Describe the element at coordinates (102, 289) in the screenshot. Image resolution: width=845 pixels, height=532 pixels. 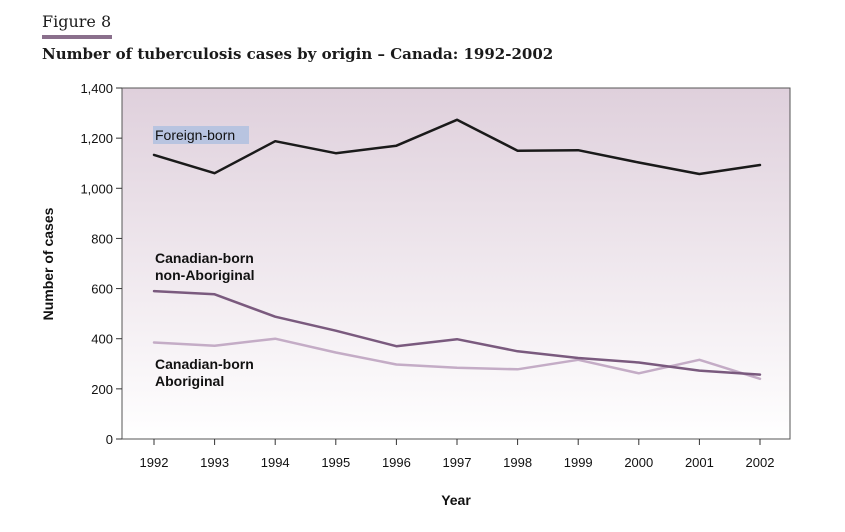
I see `y-tick-label: 600` at that location.